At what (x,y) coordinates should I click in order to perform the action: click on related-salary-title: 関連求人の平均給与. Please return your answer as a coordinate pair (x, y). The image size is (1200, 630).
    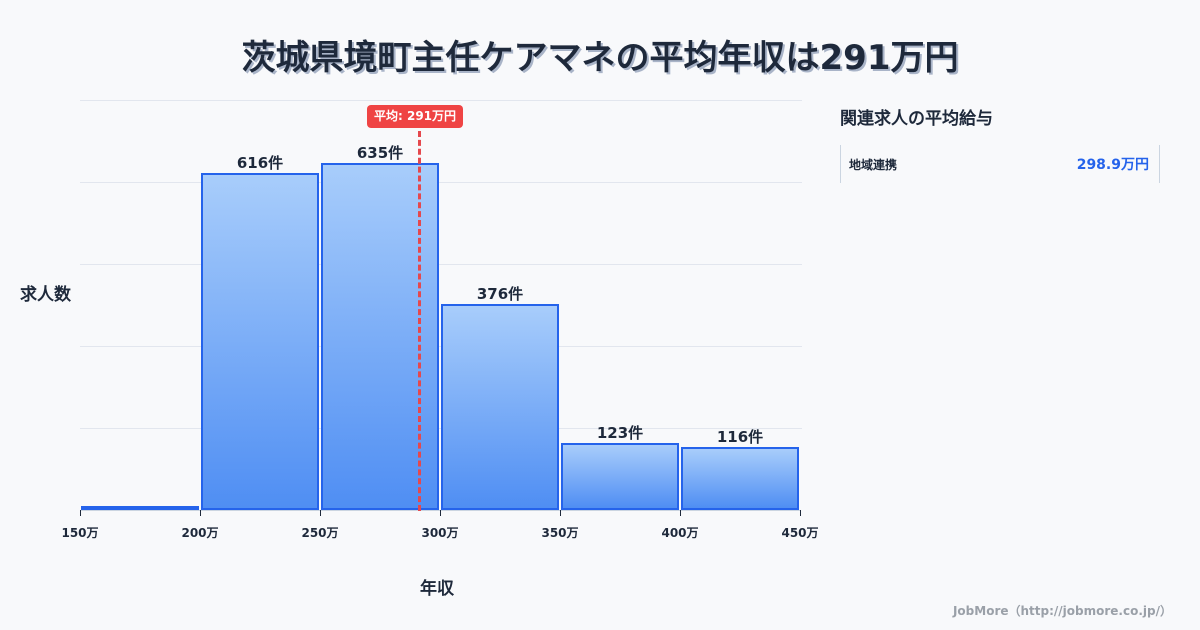
    Looking at the image, I should click on (916, 119).